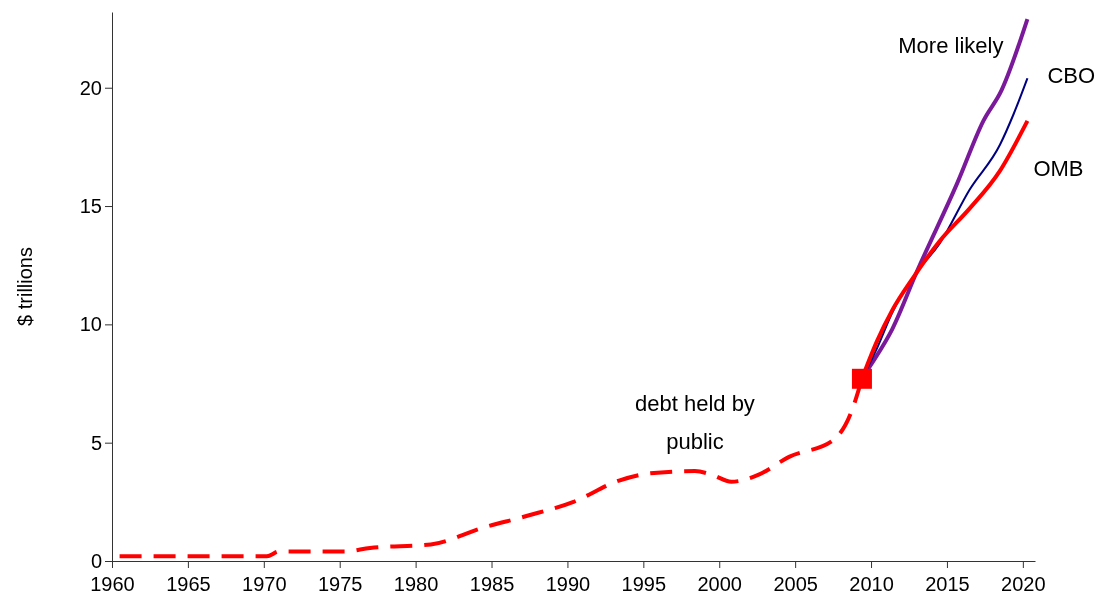 The width and height of the screenshot is (1100, 612). What do you see at coordinates (947, 584) in the screenshot?
I see `x-tick-label: 2015` at bounding box center [947, 584].